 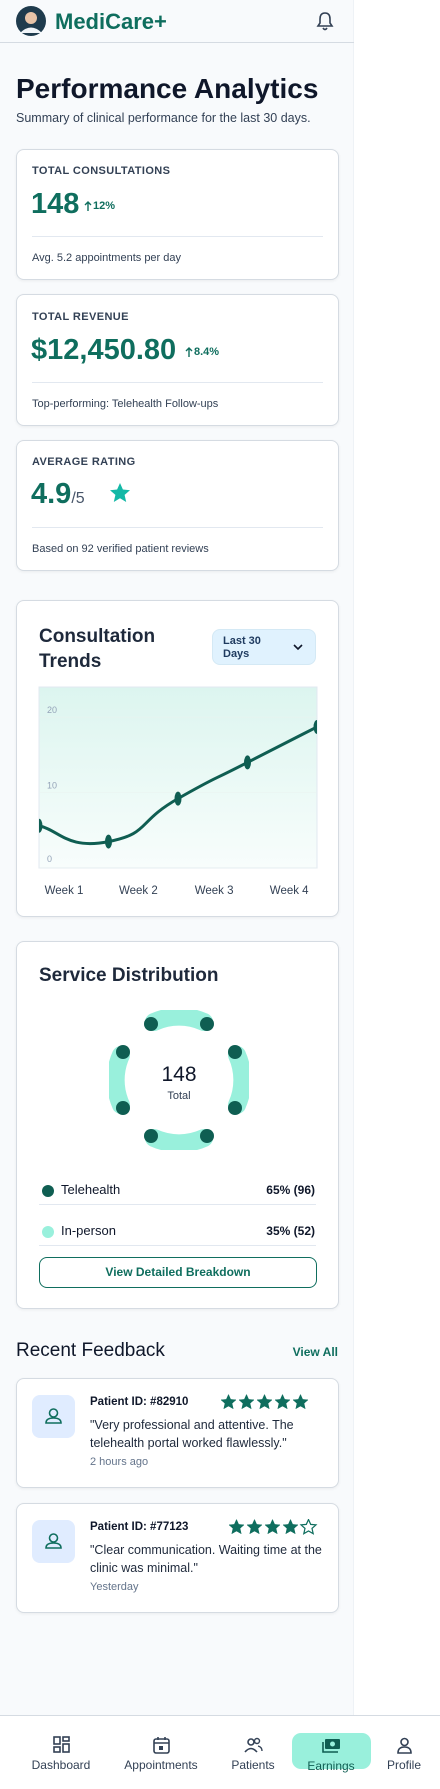 I want to click on avatar, so click(x=31, y=21).